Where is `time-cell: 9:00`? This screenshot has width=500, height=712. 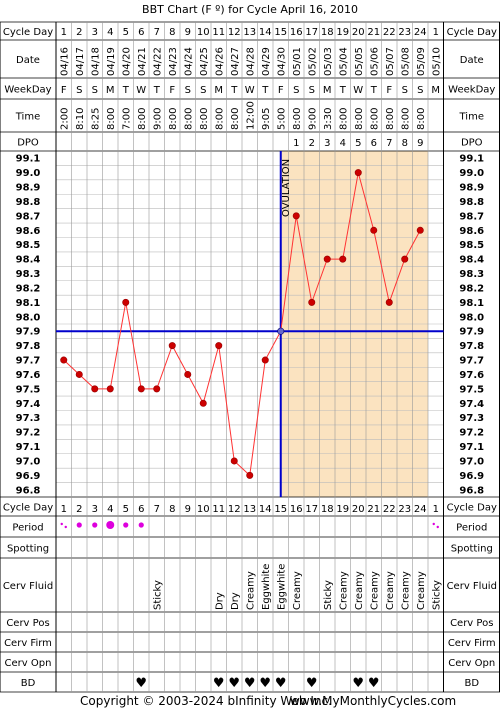 time-cell: 9:00 is located at coordinates (157, 119).